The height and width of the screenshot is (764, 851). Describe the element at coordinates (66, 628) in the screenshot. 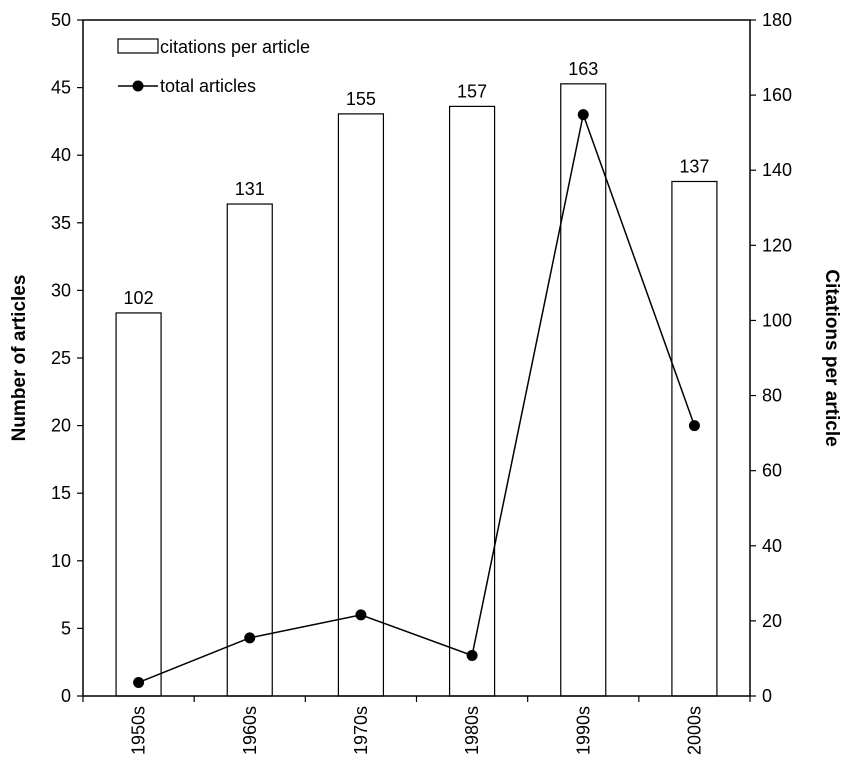

I see `y-left-tick-label: 5` at that location.